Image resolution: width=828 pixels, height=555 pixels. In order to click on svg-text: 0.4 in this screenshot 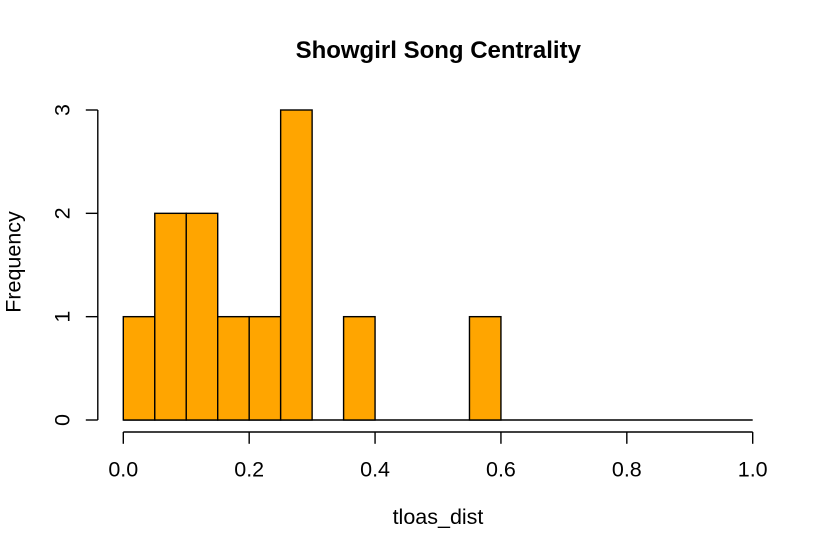, I will do `click(375, 470)`.